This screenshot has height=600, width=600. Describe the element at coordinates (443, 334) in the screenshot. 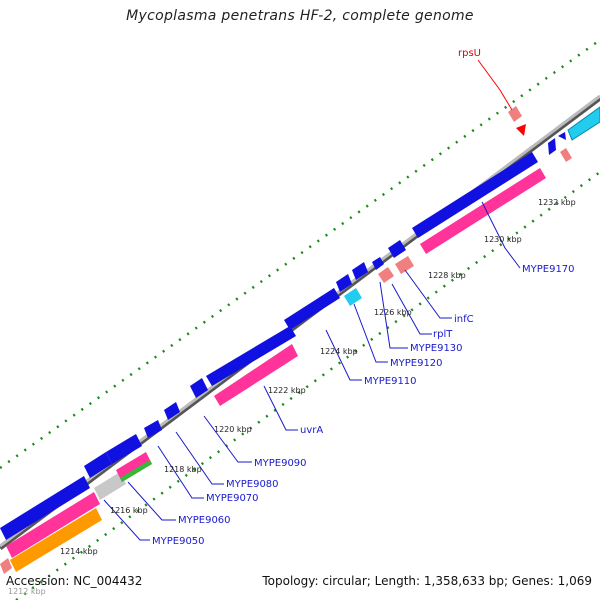

I see `gene-label-rplT: rplT` at that location.